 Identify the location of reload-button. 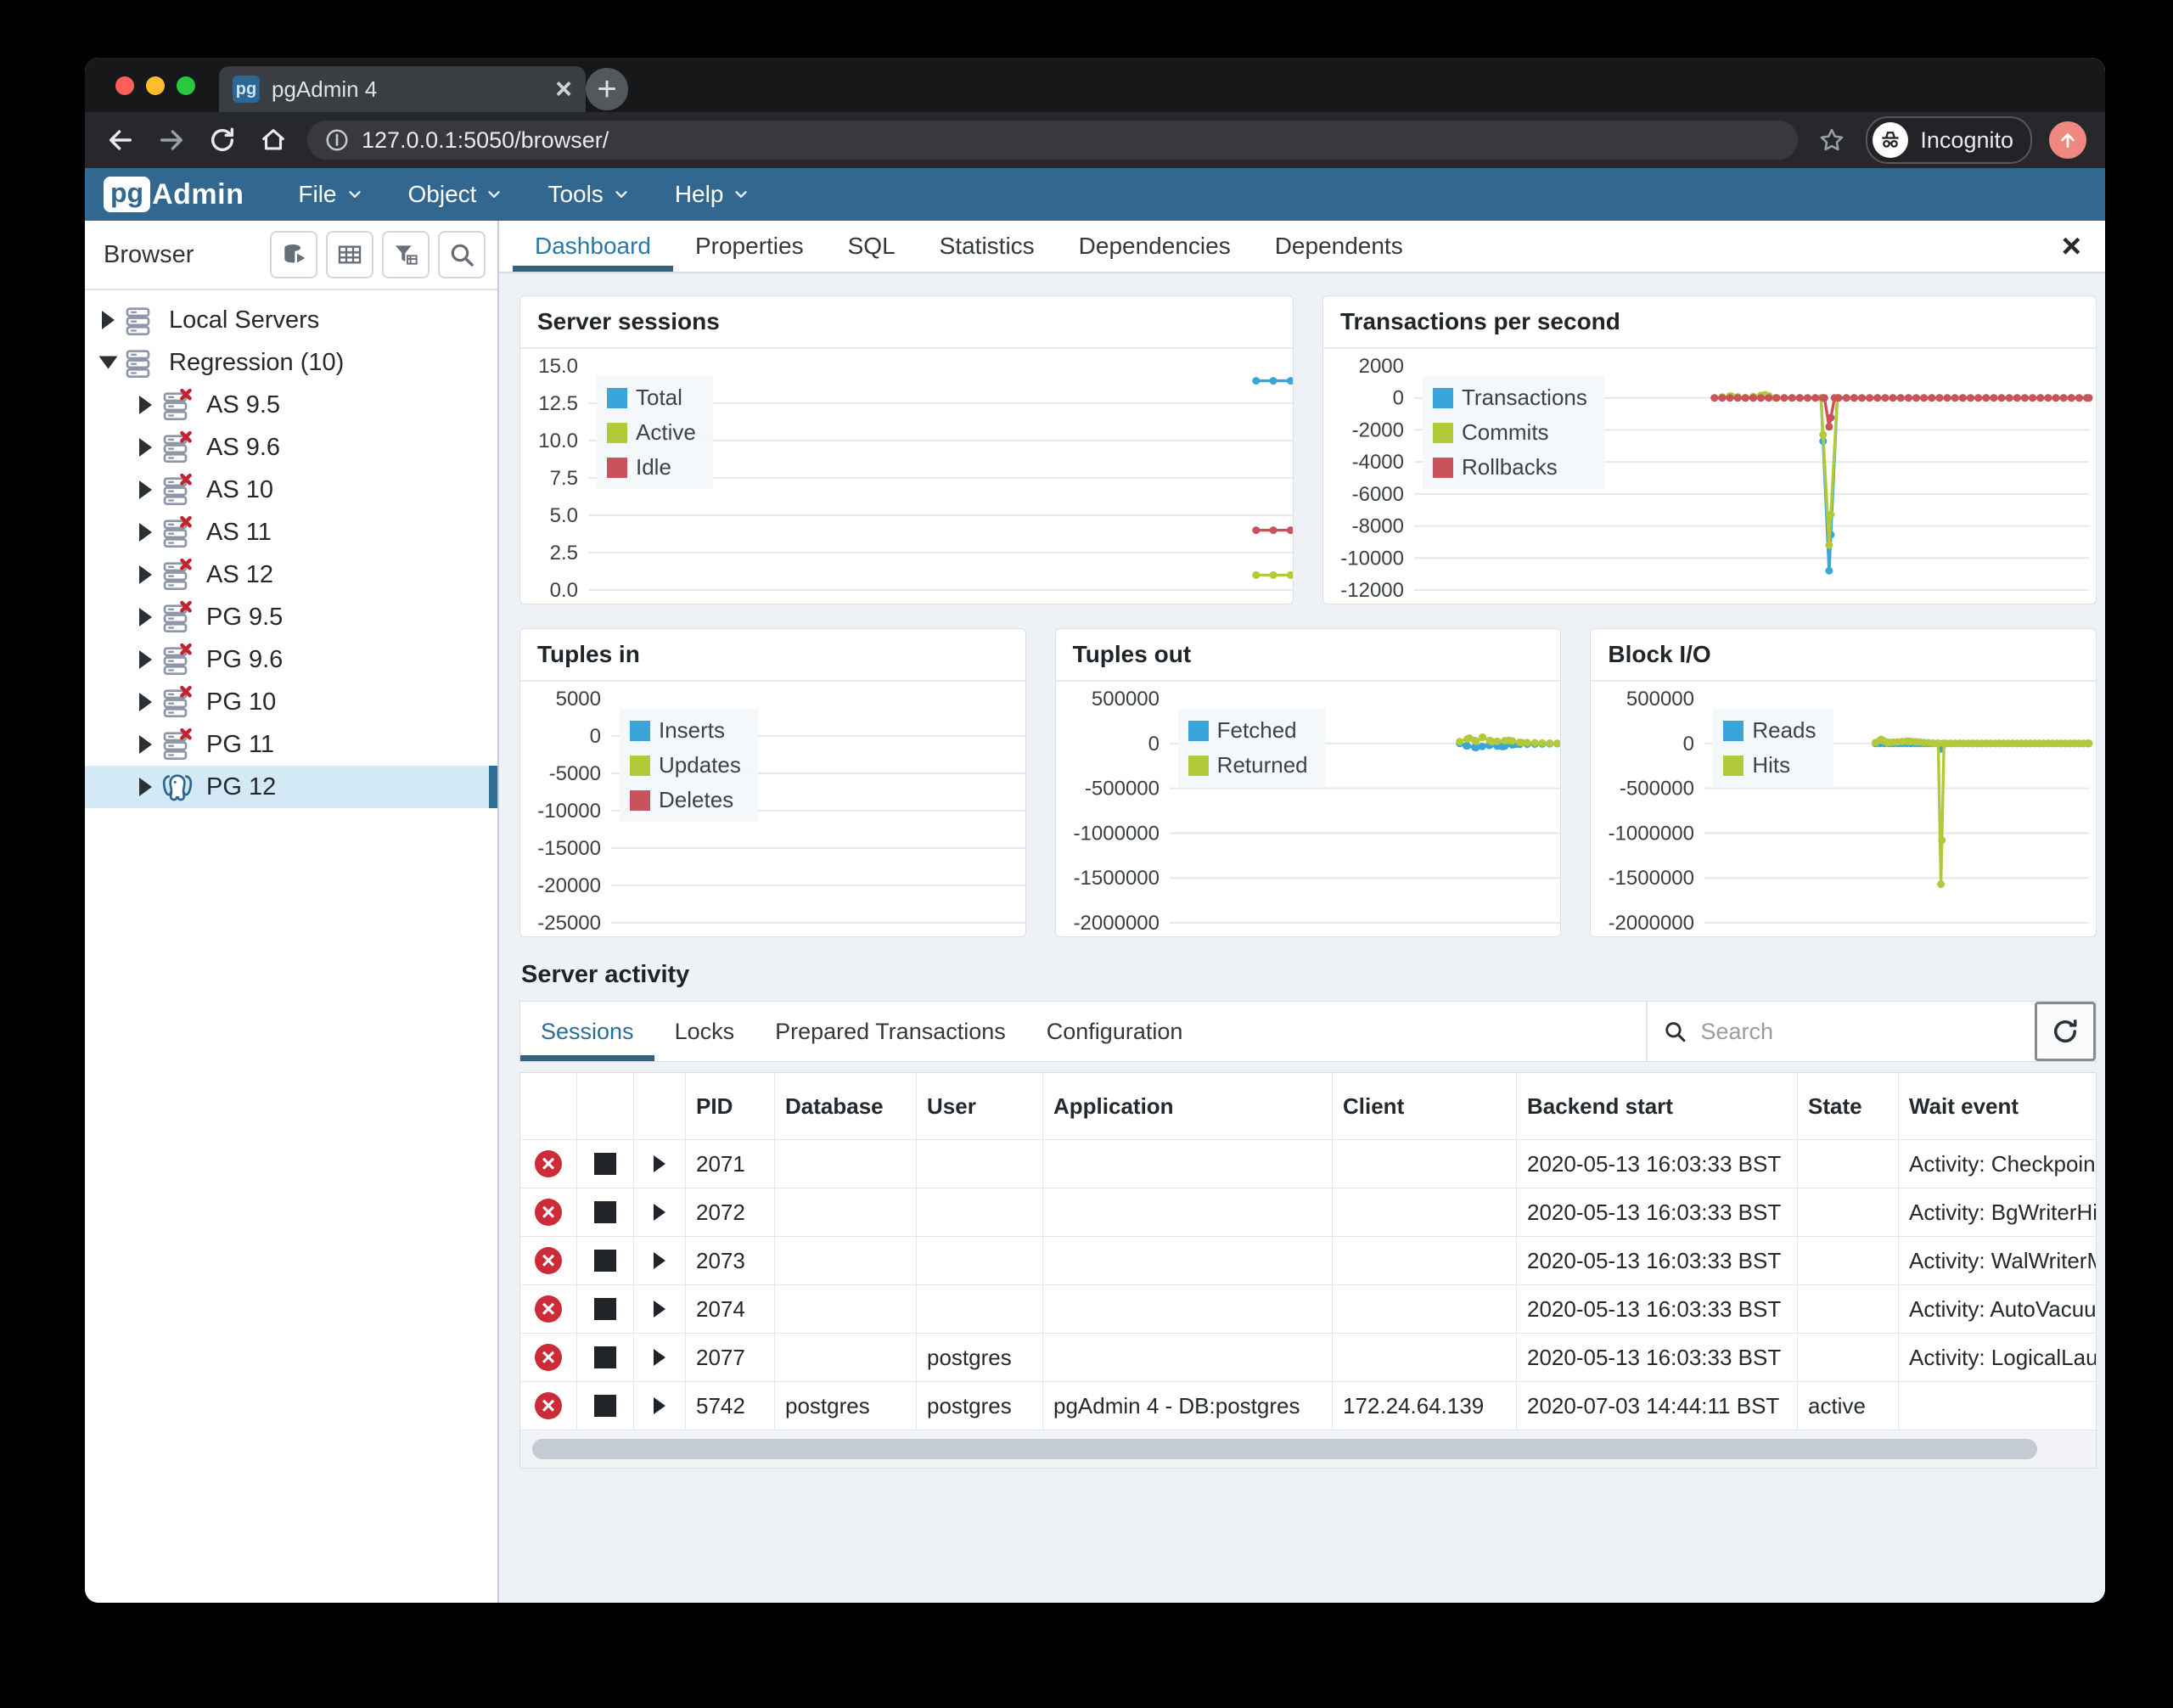
(222, 140).